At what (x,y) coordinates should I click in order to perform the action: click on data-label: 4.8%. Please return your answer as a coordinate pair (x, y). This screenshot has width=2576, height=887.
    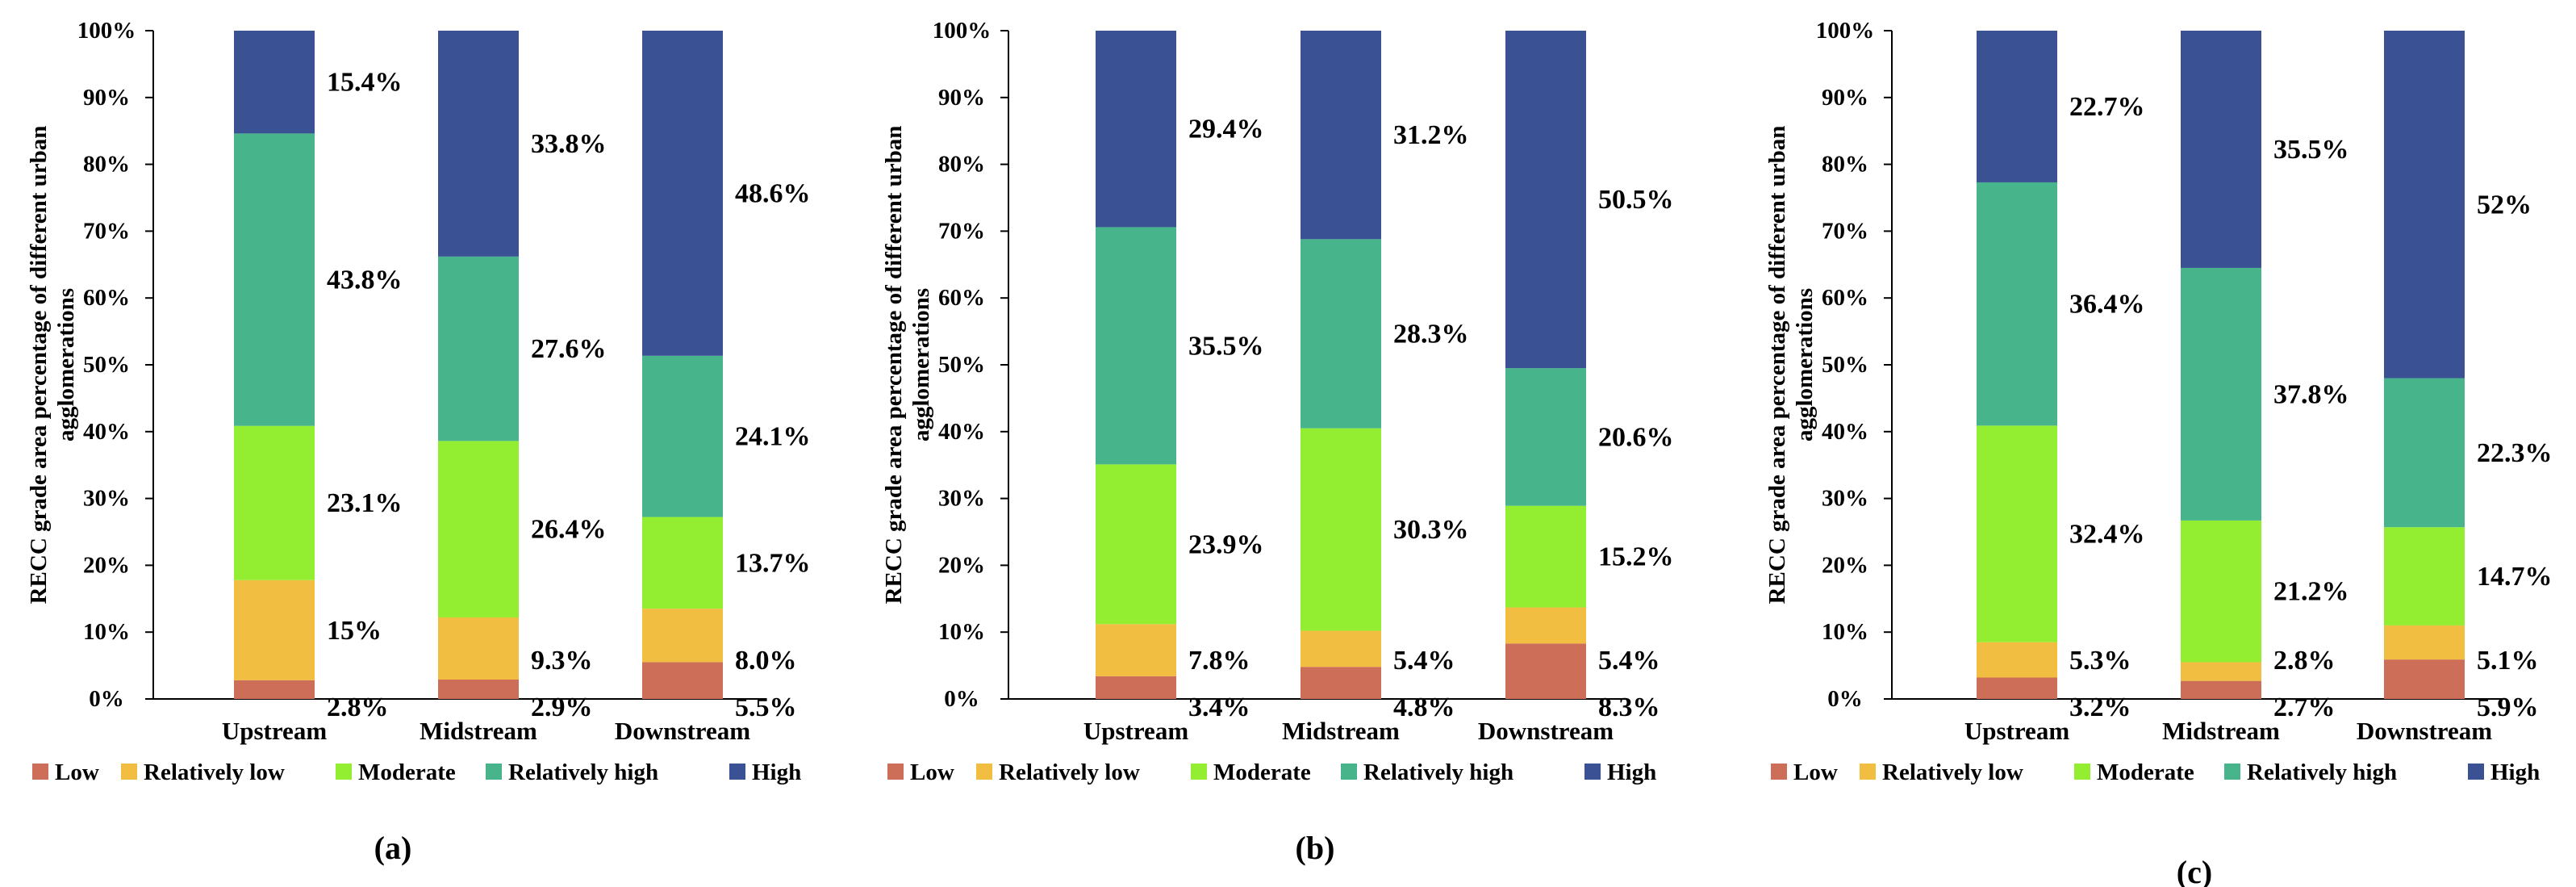
    Looking at the image, I should click on (1424, 707).